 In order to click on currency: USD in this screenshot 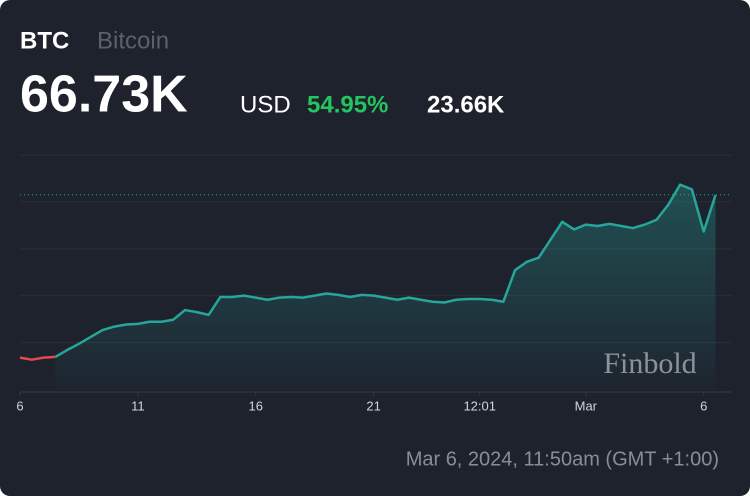, I will do `click(265, 104)`.